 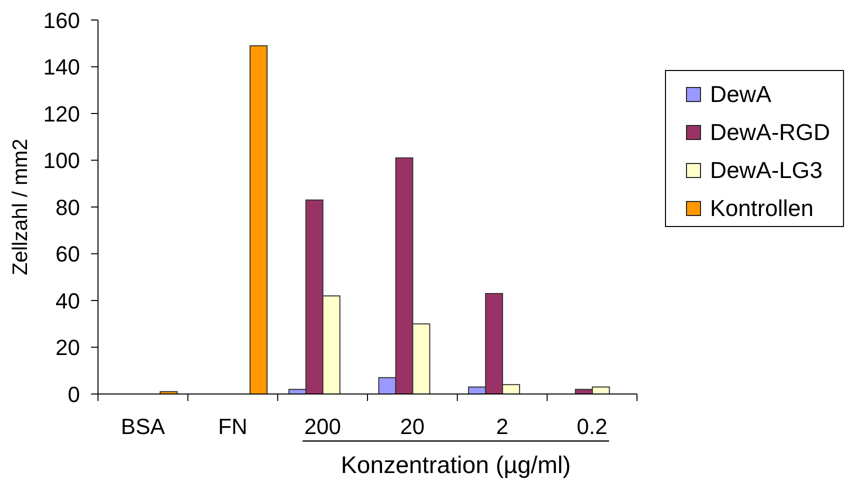 What do you see at coordinates (233, 426) in the screenshot?
I see `x-tick-label: FN` at bounding box center [233, 426].